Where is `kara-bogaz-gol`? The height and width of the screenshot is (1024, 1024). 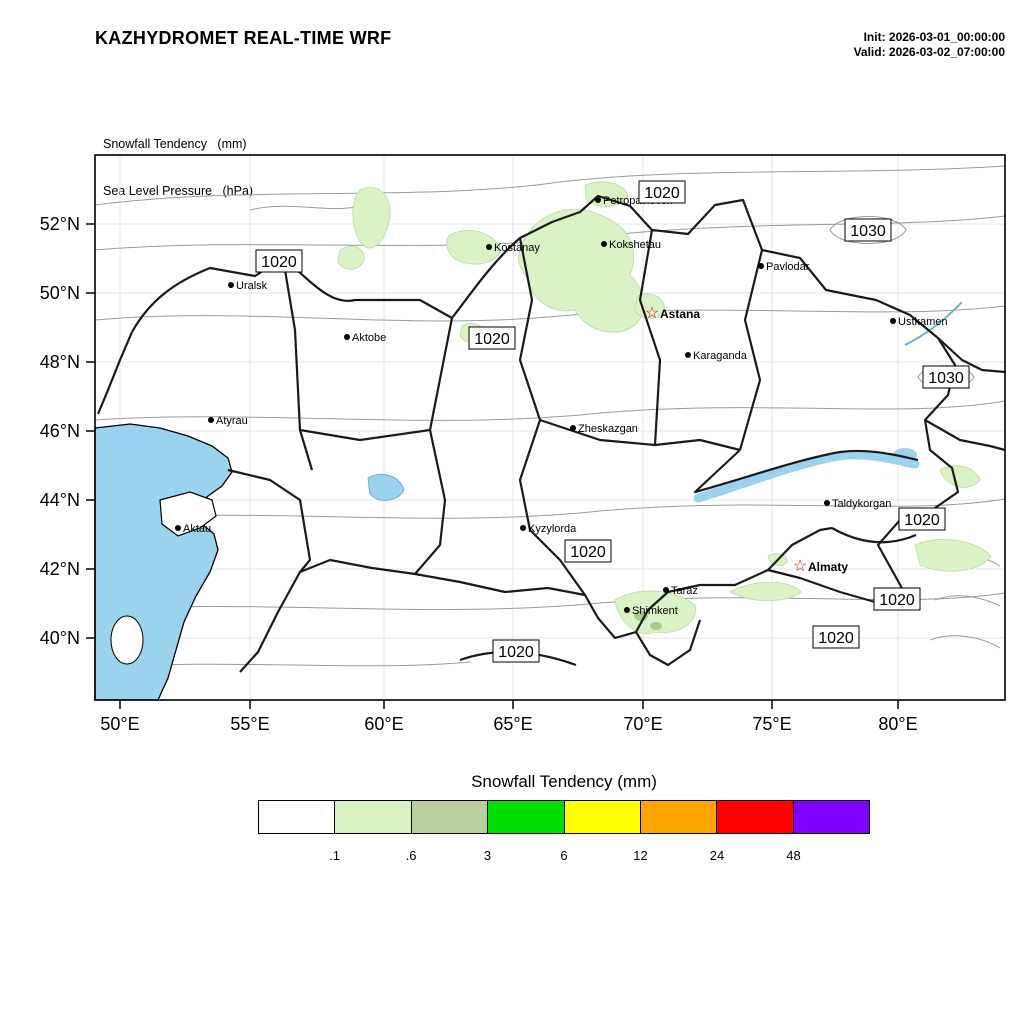
kara-bogaz-gol is located at coordinates (127, 640).